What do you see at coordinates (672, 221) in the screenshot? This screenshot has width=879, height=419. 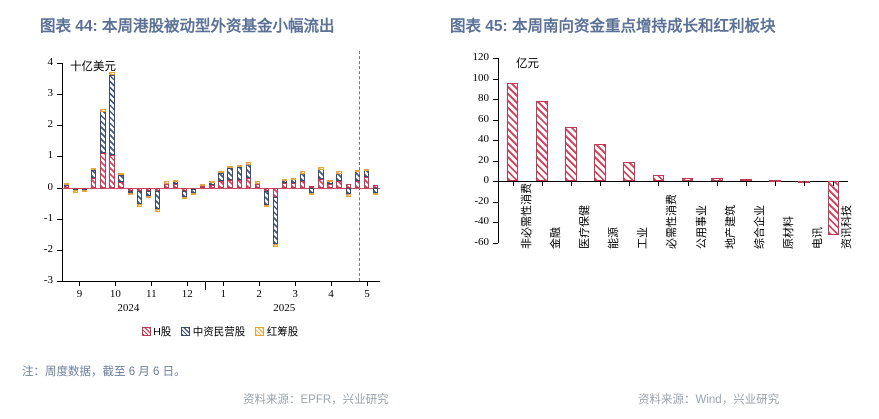 I see `chart-45-category-label: 必需性消费` at bounding box center [672, 221].